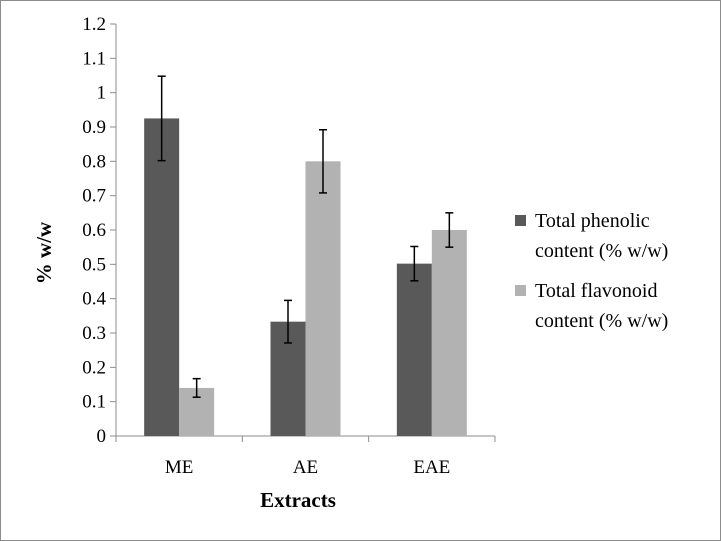 The image size is (721, 541). Describe the element at coordinates (94, 196) in the screenshot. I see `y-tick-label: 0.7` at that location.